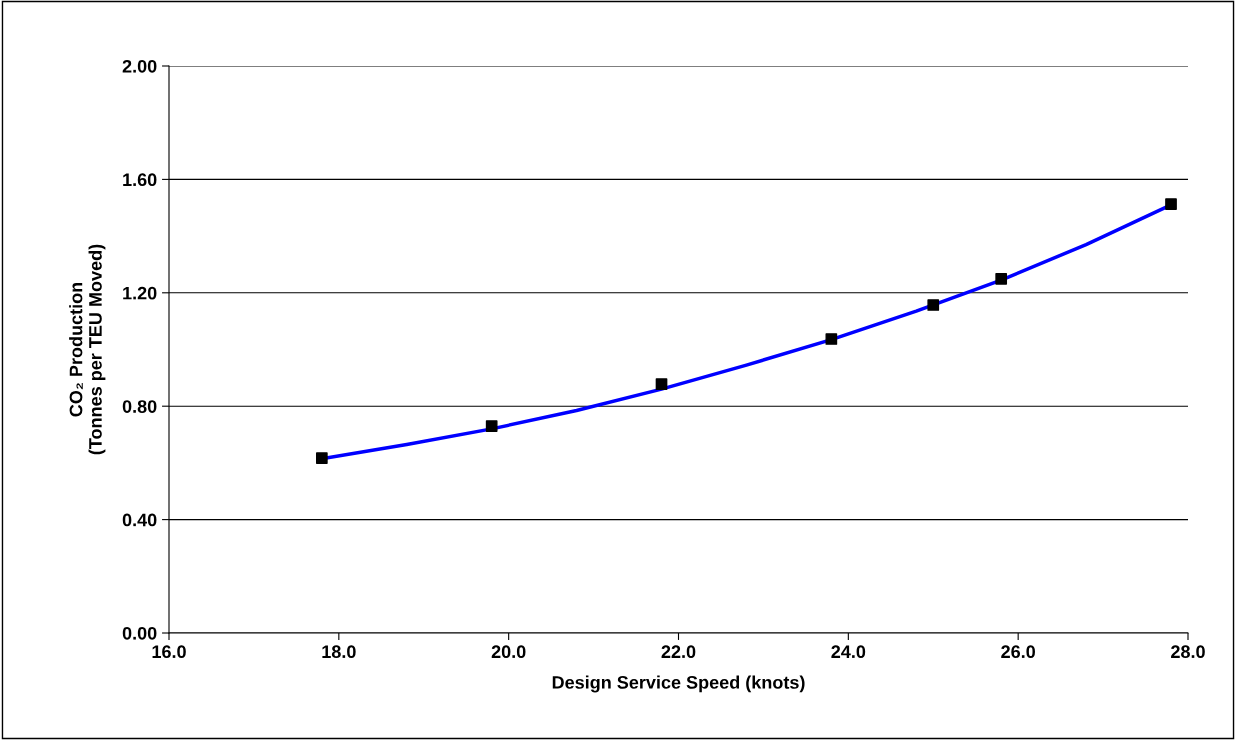 Image resolution: width=1236 pixels, height=740 pixels. I want to click on x-tick-label: 16.0, so click(169, 652).